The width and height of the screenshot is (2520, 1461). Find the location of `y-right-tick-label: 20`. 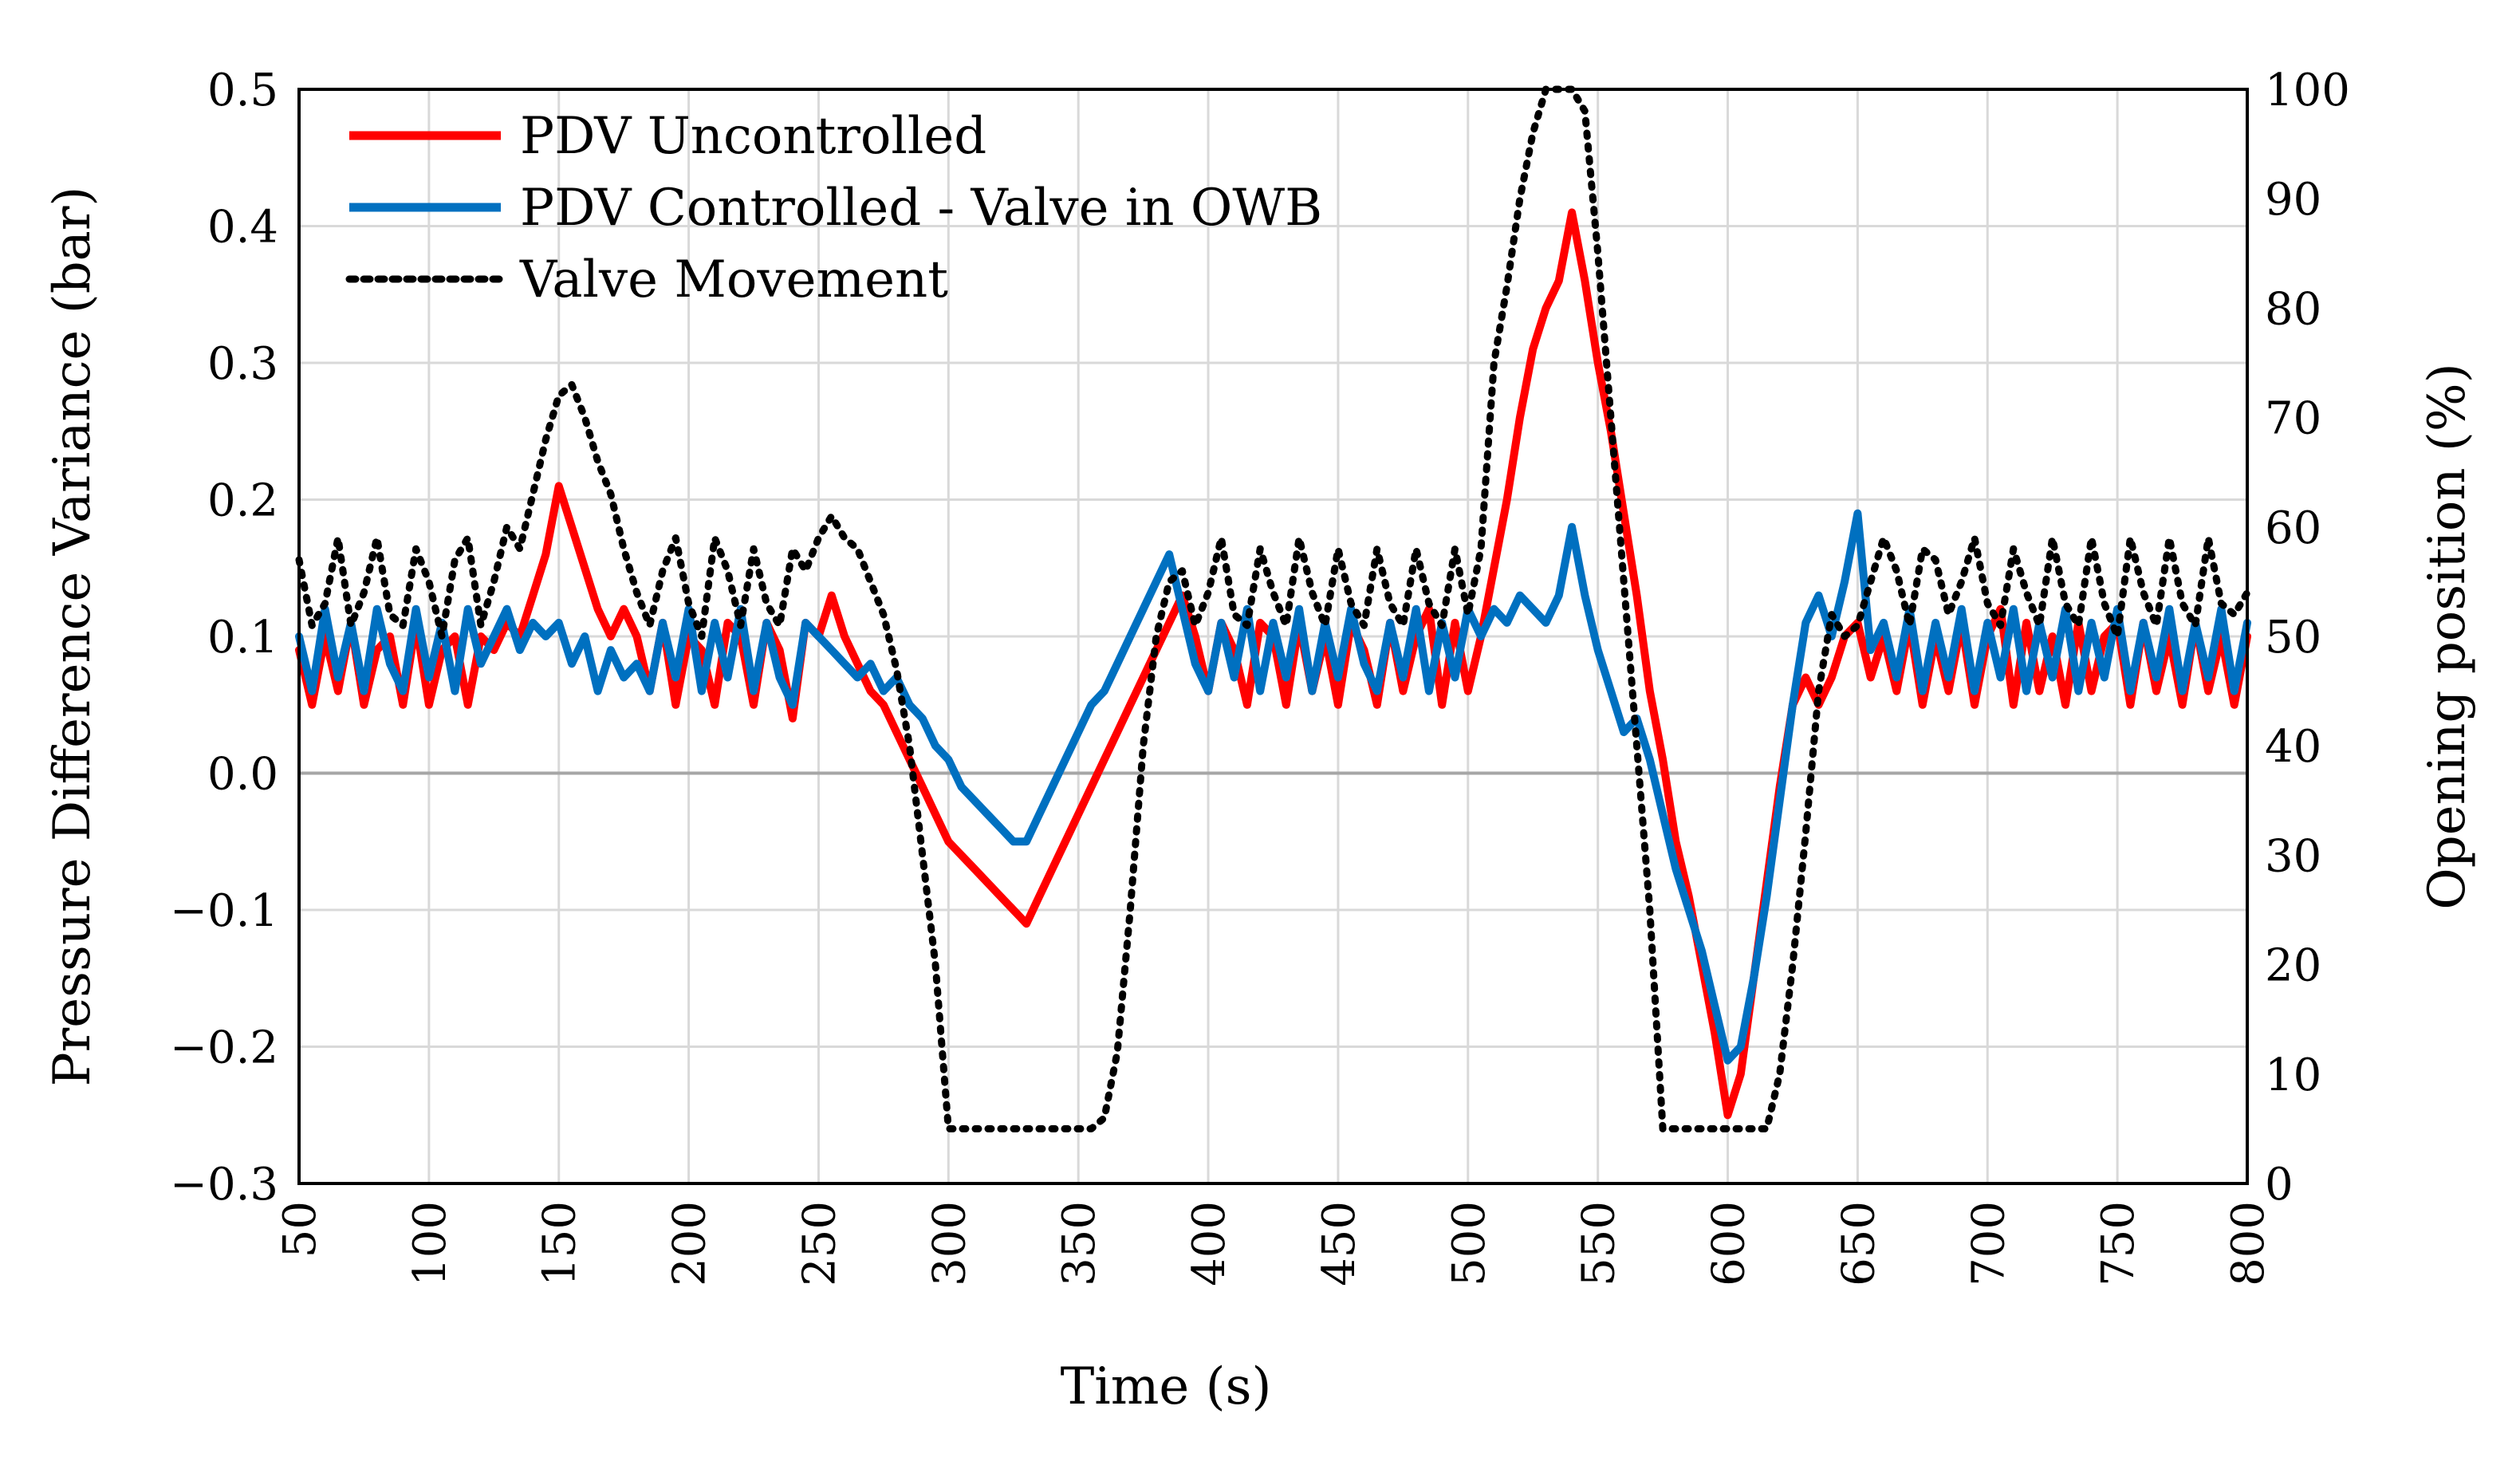

y-right-tick-label: 20 is located at coordinates (2293, 966).